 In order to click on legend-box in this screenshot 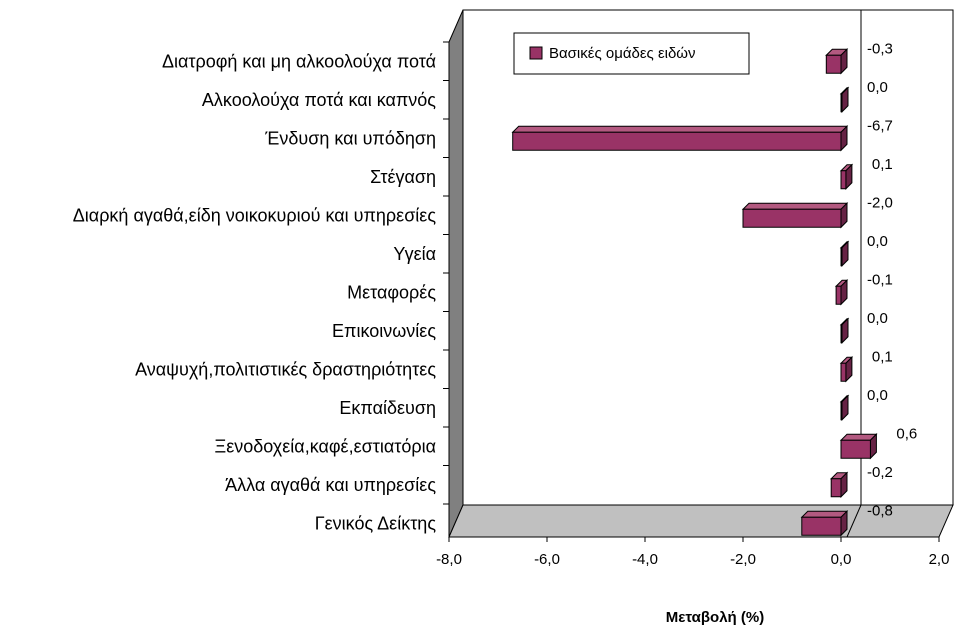, I will do `click(631, 53)`.